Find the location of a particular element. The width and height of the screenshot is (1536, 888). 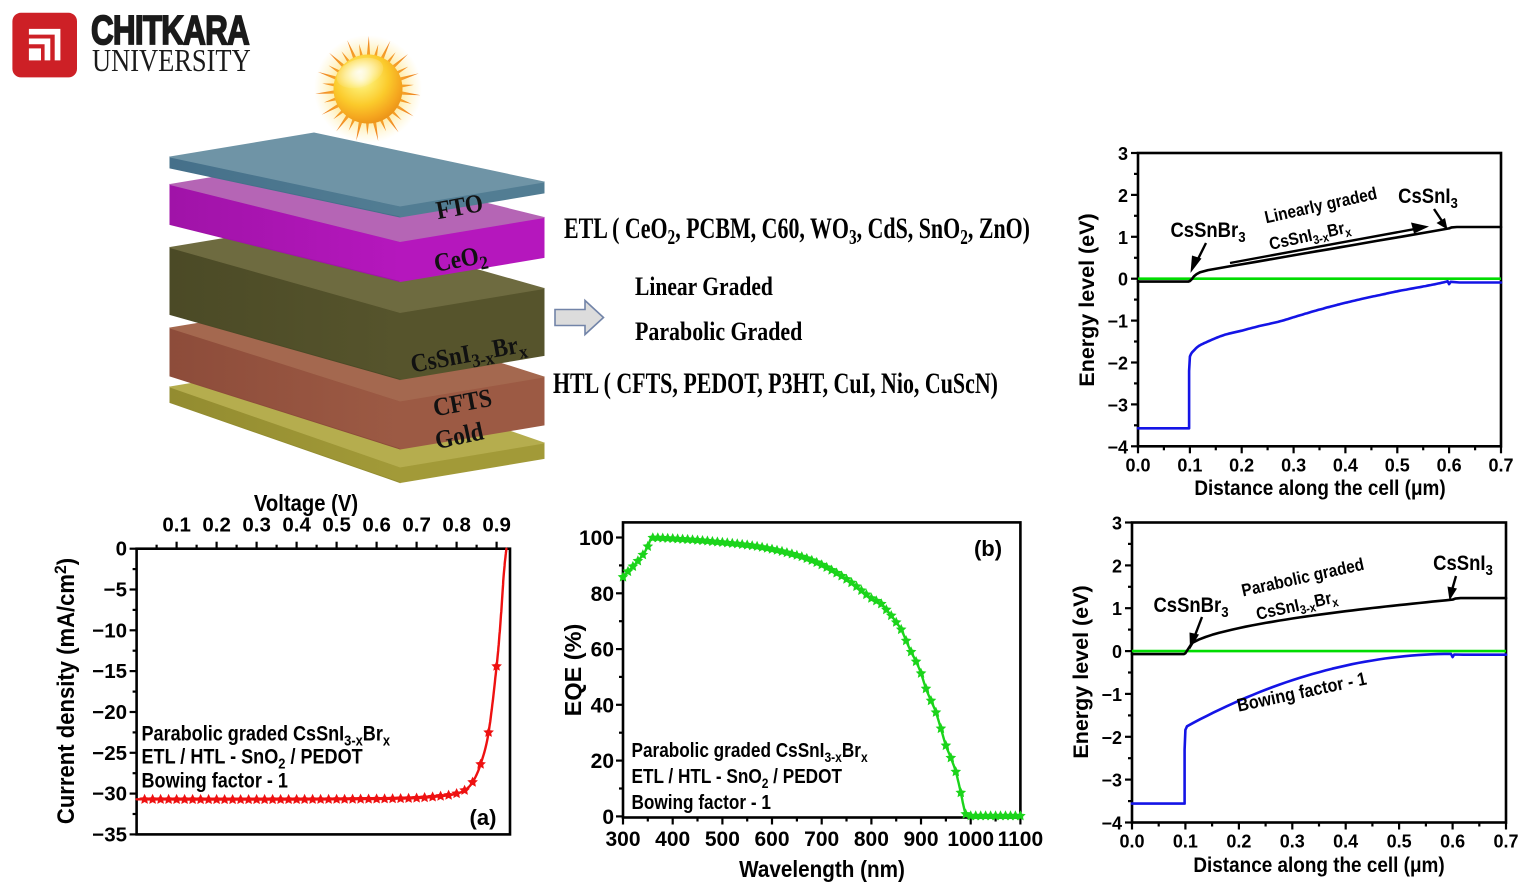

svg-text: 400 is located at coordinates (672, 839).